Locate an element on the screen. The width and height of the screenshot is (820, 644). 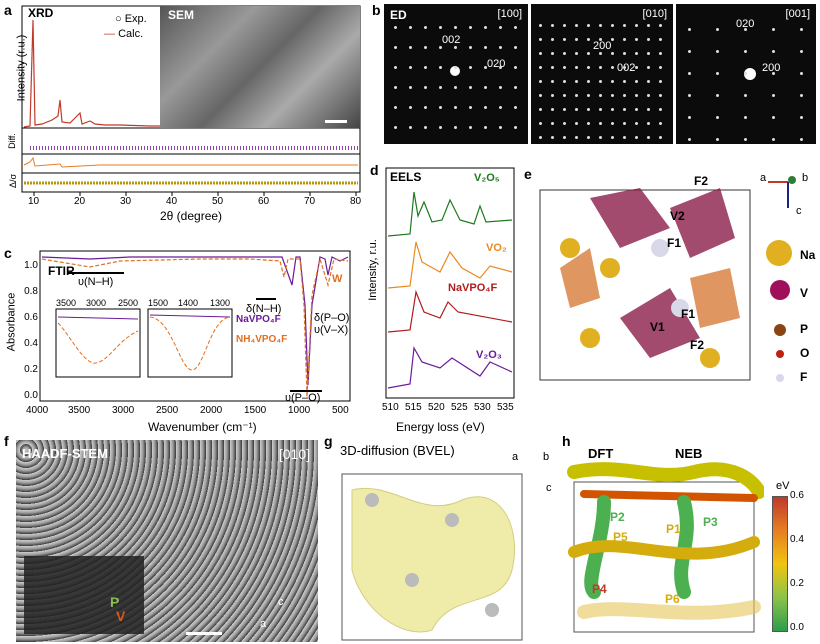
sem-image: SEM is located at coordinates (260, 67).